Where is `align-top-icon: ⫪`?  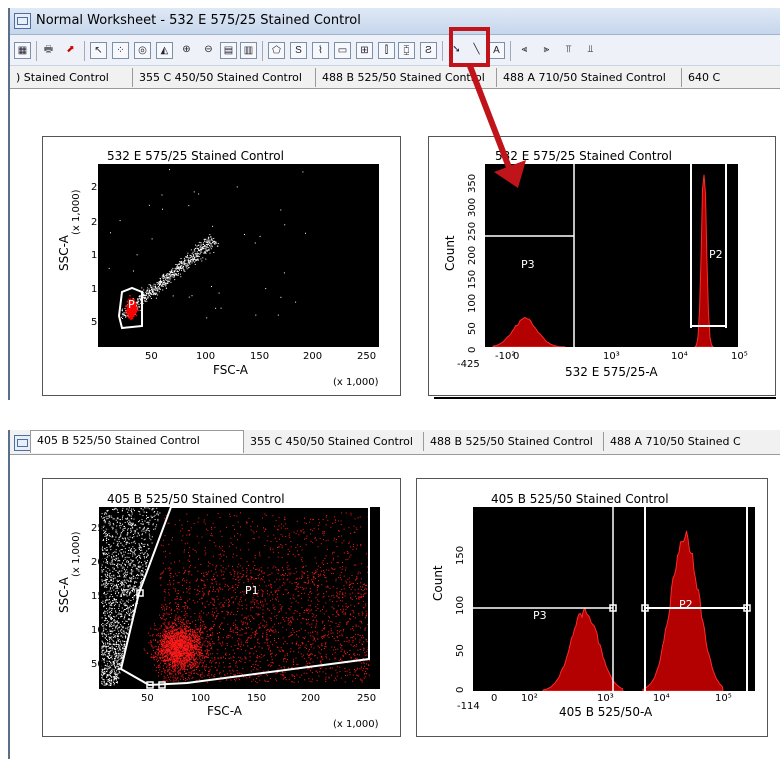
align-top-icon: ⫪ is located at coordinates (568, 49).